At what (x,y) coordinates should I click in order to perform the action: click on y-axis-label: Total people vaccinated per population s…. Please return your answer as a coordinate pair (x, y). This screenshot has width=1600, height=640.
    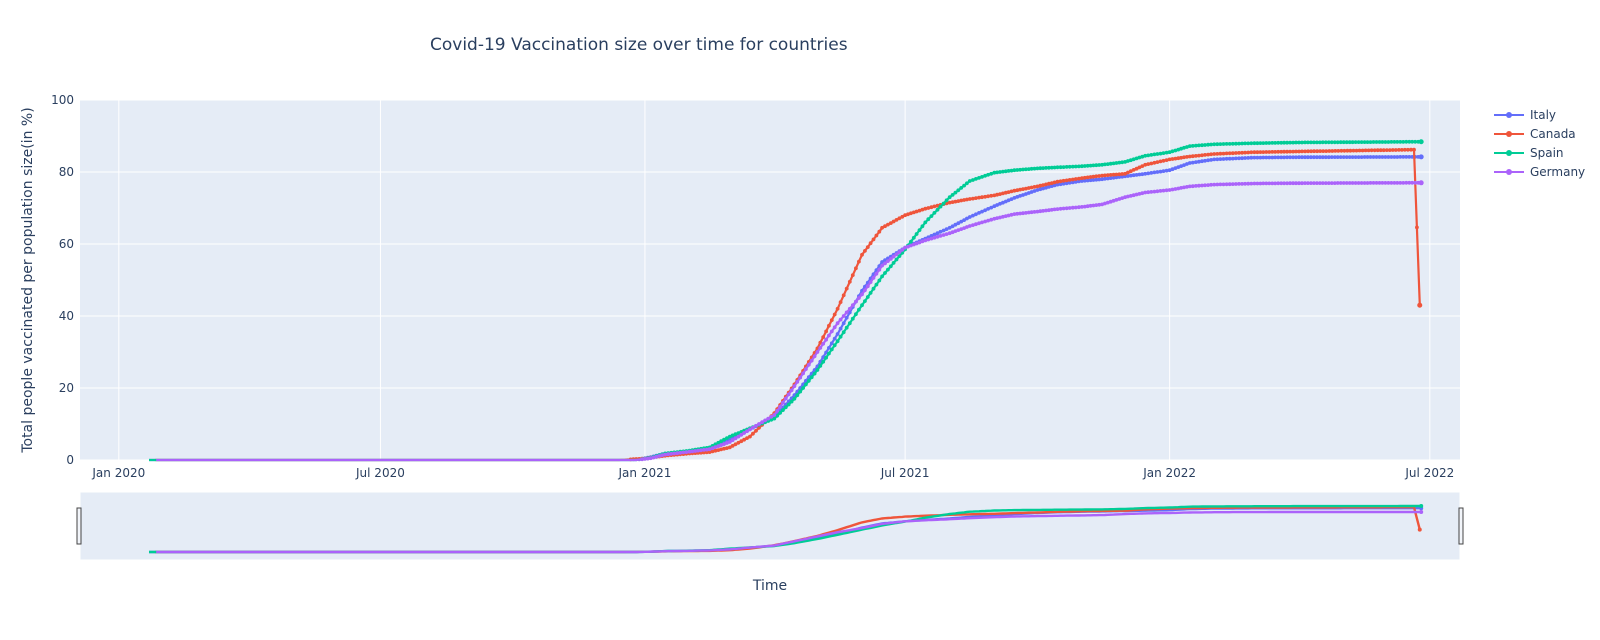
    Looking at the image, I should click on (28, 280).